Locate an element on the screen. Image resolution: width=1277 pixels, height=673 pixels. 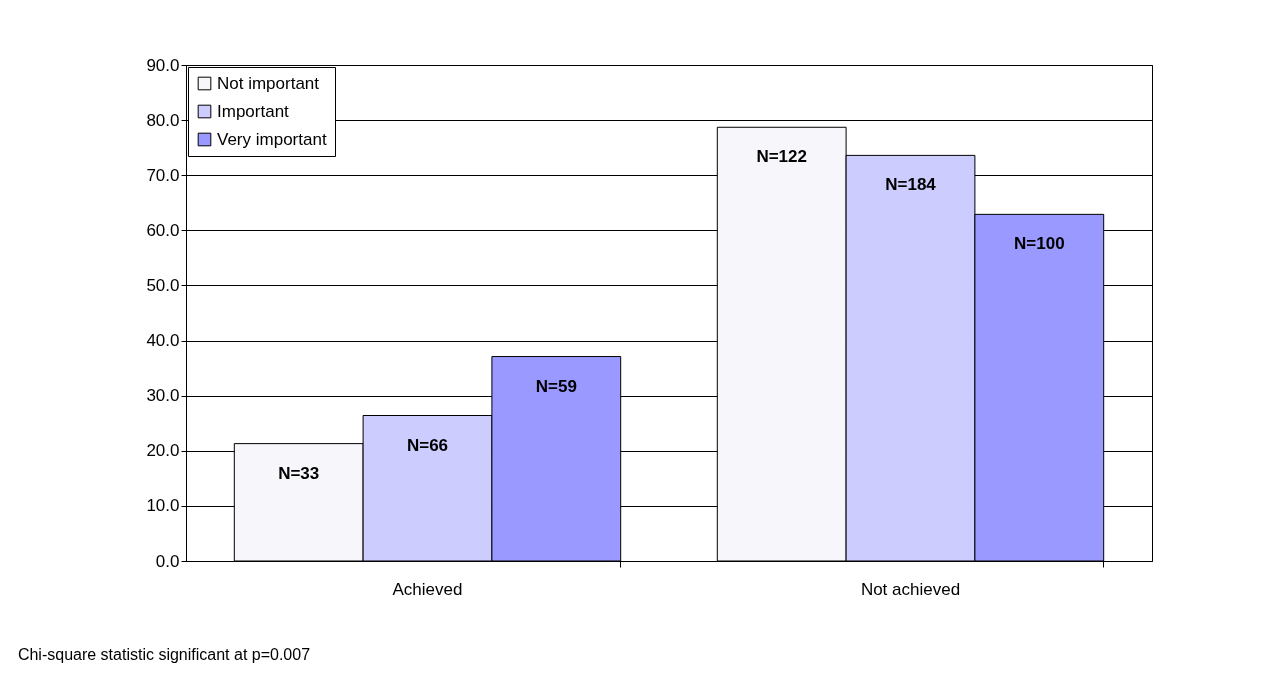
annotation: N=66 is located at coordinates (427, 445).